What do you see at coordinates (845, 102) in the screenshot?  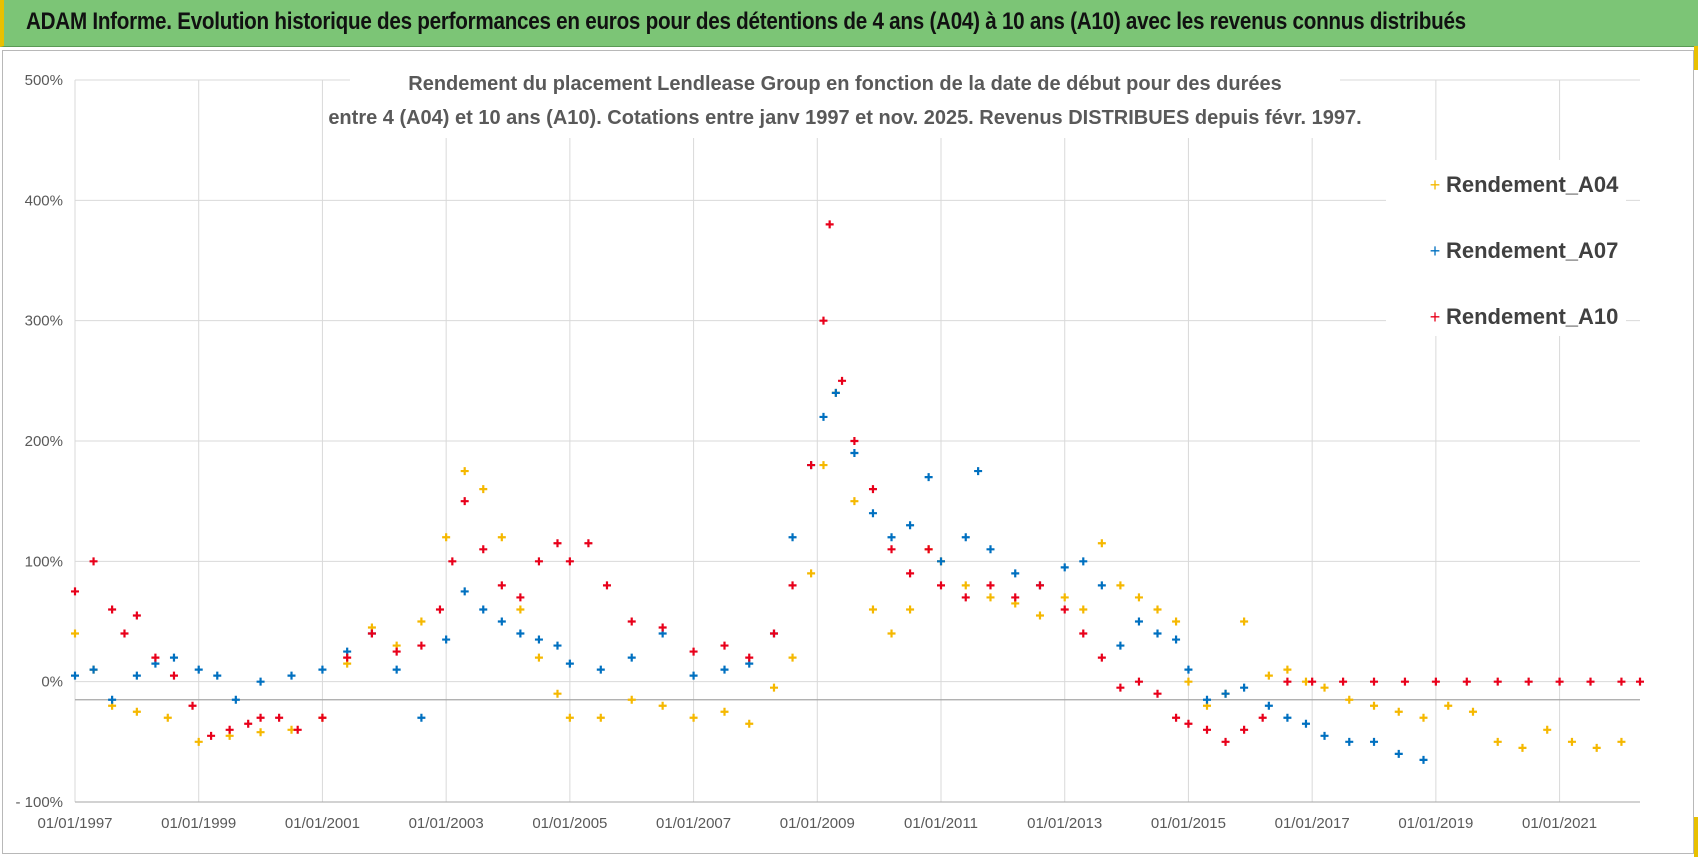 I see `title-background` at bounding box center [845, 102].